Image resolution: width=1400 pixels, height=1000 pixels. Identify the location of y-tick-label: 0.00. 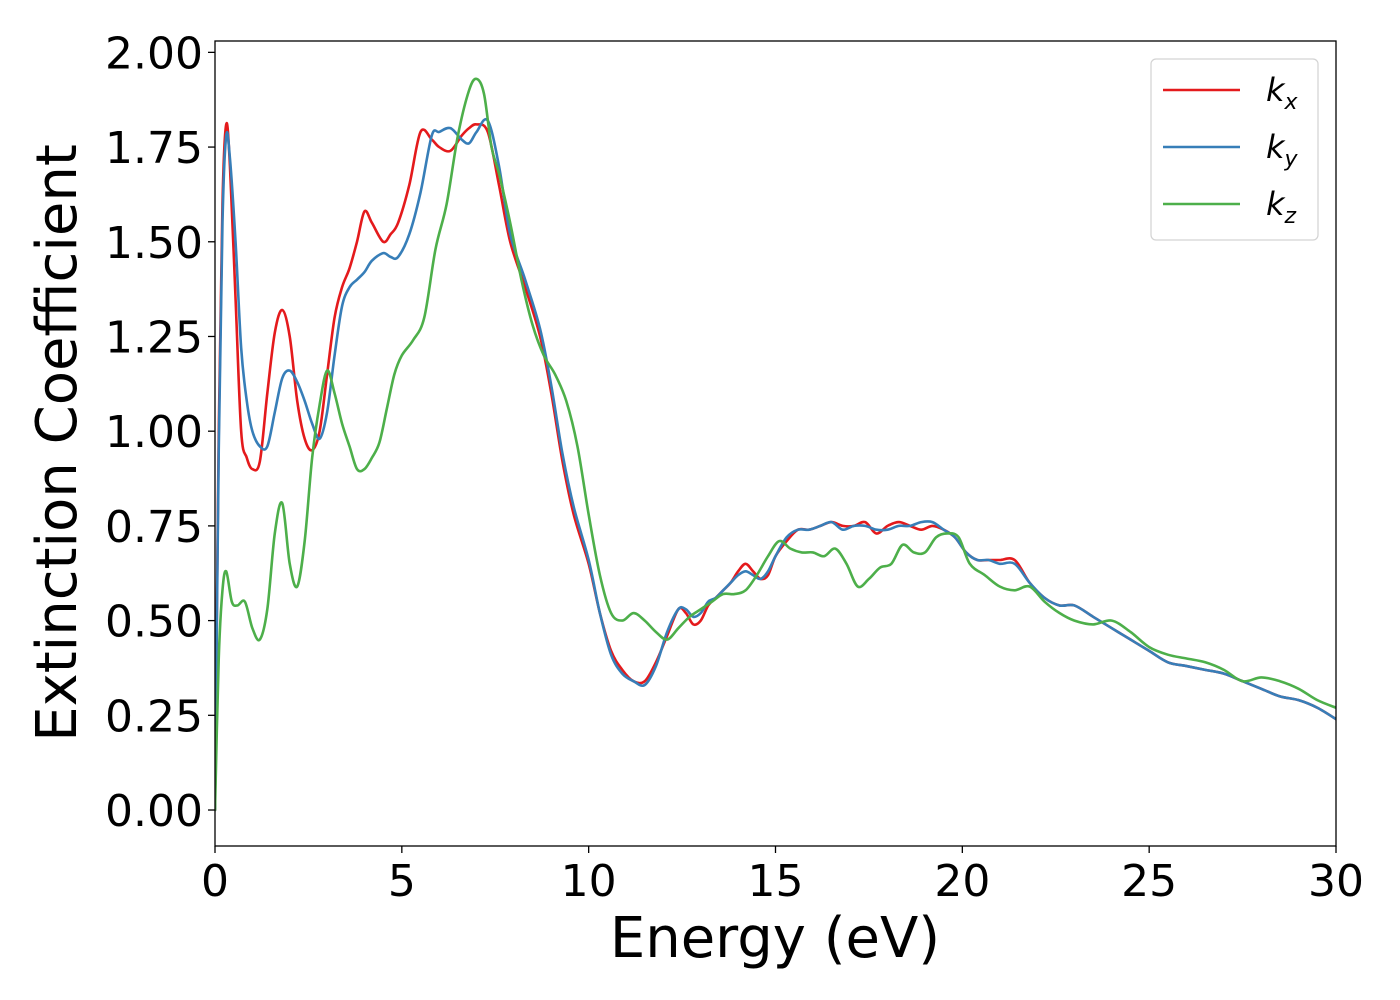
(154, 811).